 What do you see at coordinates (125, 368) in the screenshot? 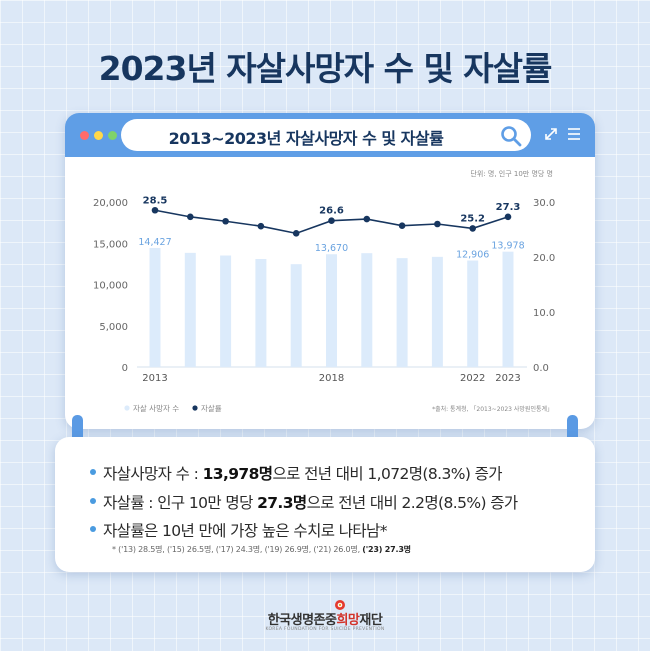
I see `y-left-tick-label: 0` at bounding box center [125, 368].